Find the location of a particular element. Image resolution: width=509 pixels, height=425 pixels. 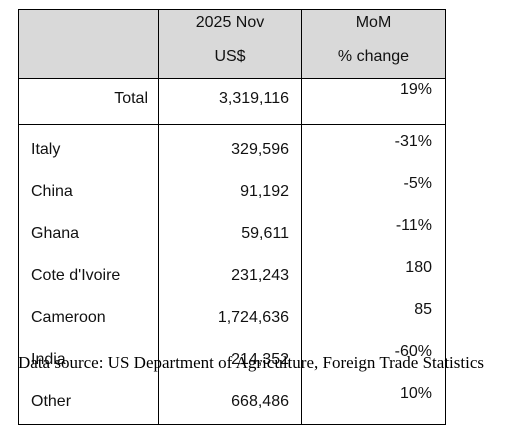

country-name: Italy is located at coordinates (88, 153).